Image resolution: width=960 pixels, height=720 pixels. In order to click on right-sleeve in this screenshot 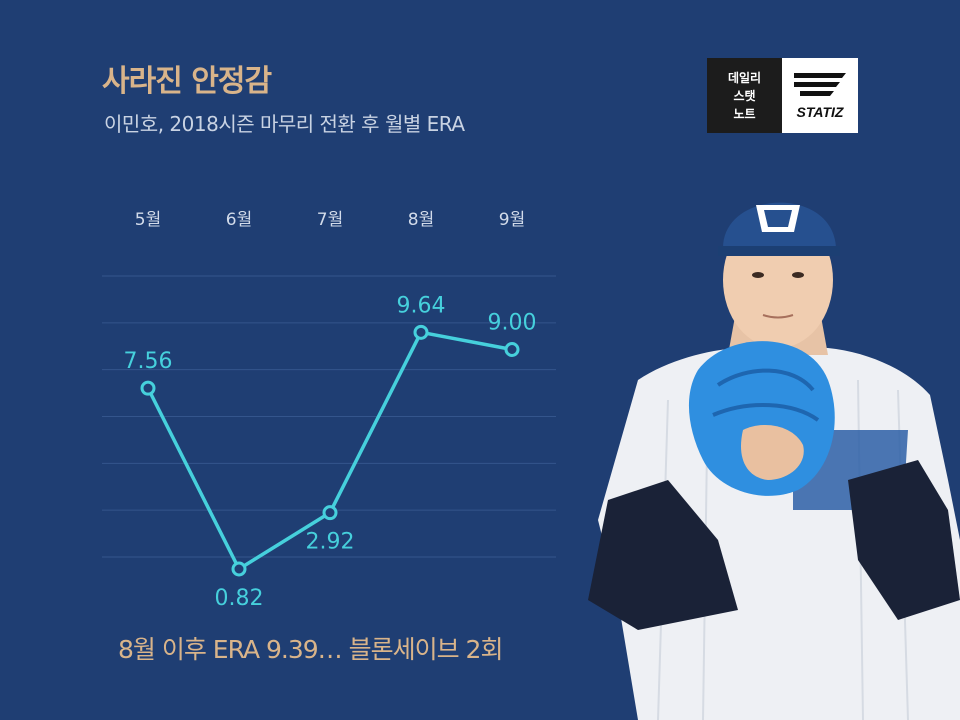, I will do `click(904, 540)`.